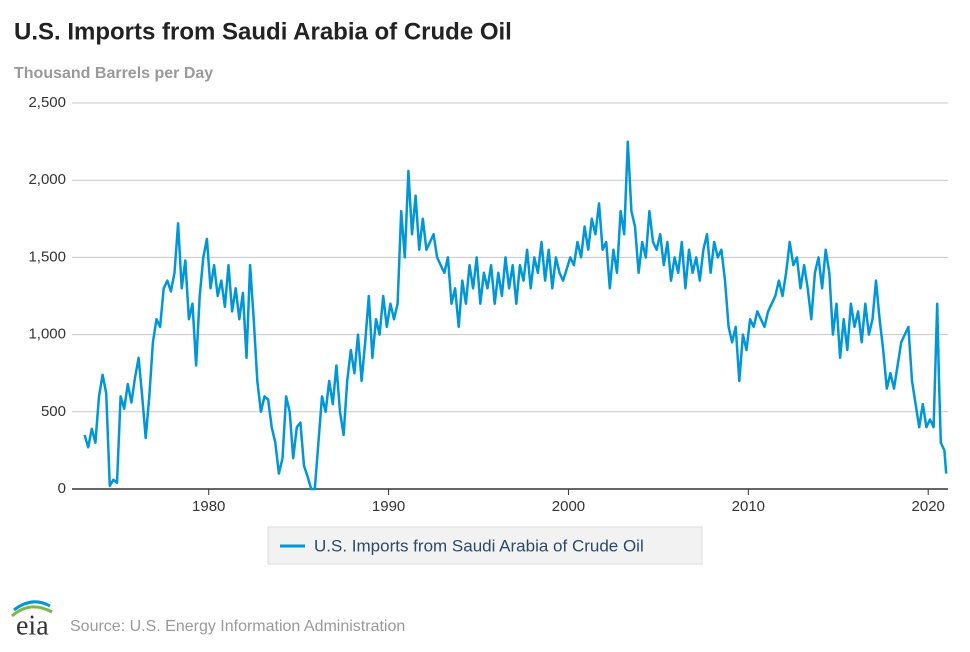 The height and width of the screenshot is (652, 970). I want to click on x-tick-label: 2010, so click(748, 506).